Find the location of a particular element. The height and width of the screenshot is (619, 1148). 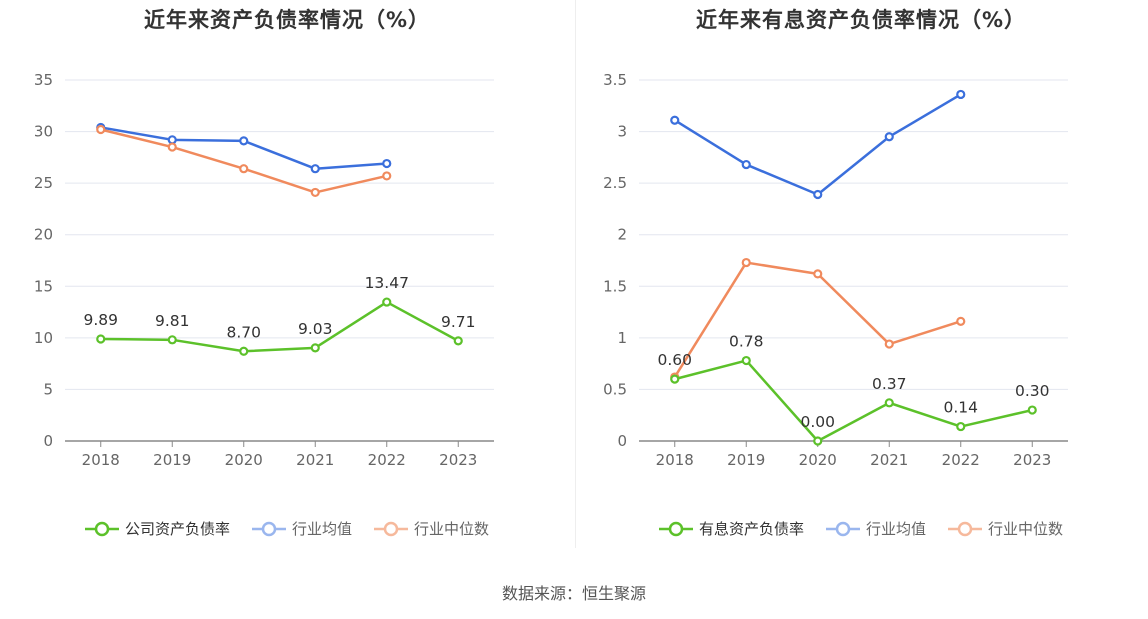

data-label: 0.60 is located at coordinates (674, 360).